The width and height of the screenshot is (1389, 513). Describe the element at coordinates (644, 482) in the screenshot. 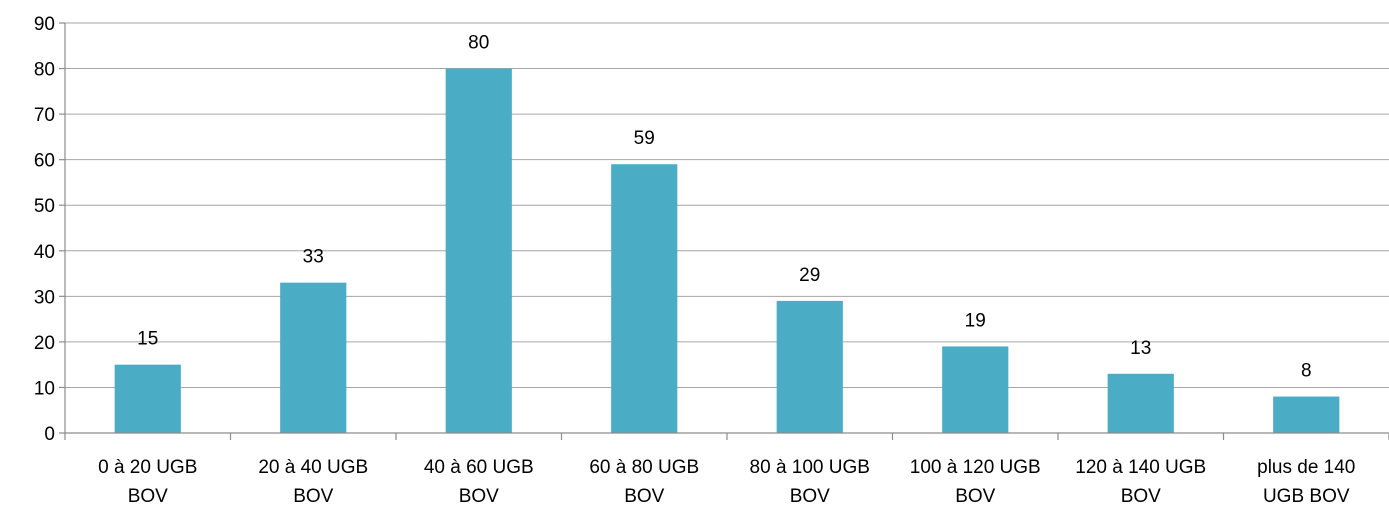

I see `x-tick-label: 60 à 80 UGB BOV` at that location.